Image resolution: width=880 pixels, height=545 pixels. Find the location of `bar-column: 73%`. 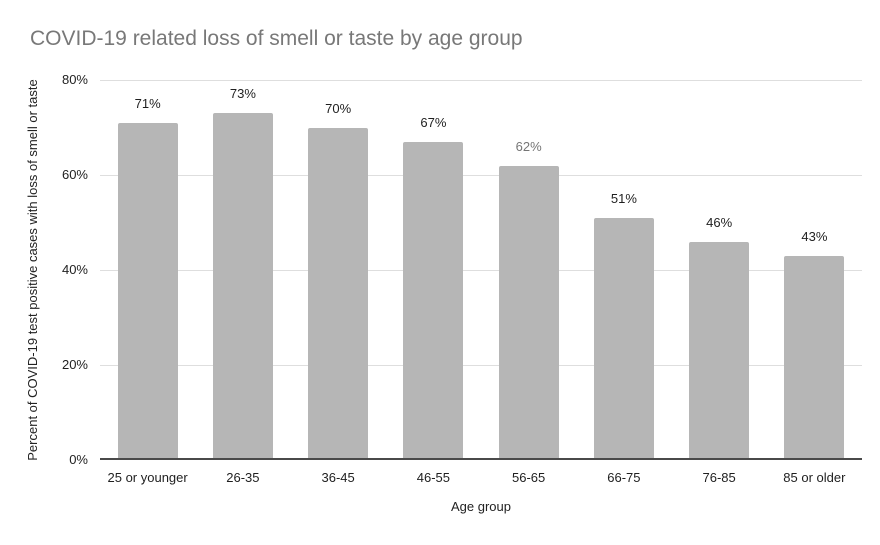

bar-column: 73% is located at coordinates (242, 270).